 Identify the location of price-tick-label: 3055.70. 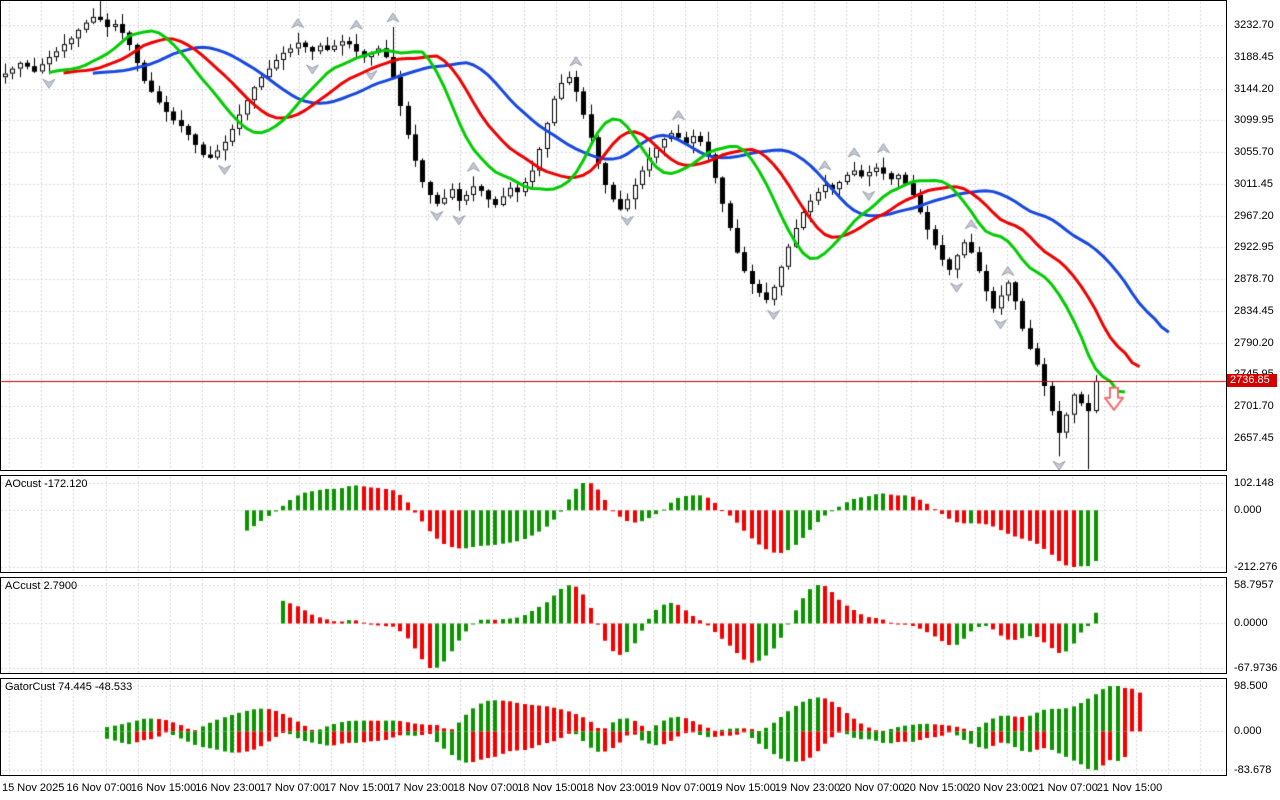
(1254, 152).